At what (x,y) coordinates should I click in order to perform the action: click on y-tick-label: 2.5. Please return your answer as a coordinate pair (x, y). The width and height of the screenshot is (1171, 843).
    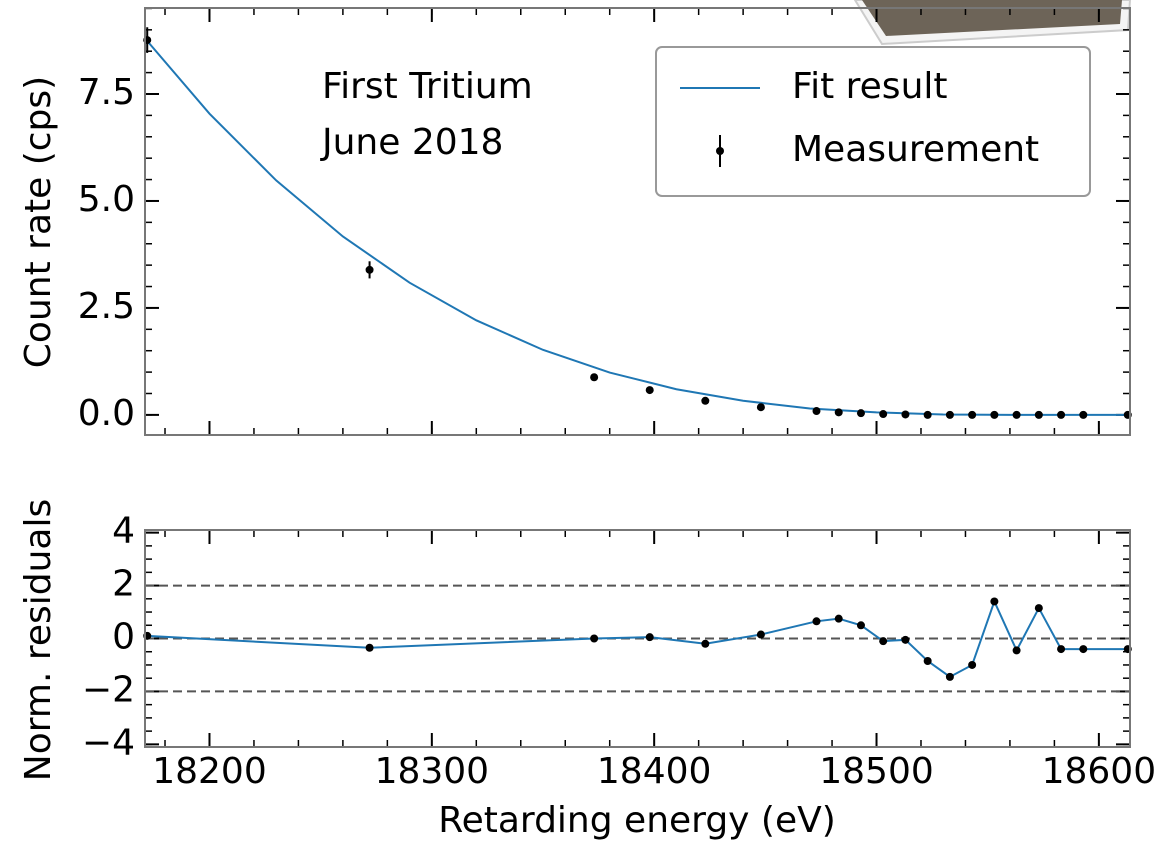
    Looking at the image, I should click on (106, 306).